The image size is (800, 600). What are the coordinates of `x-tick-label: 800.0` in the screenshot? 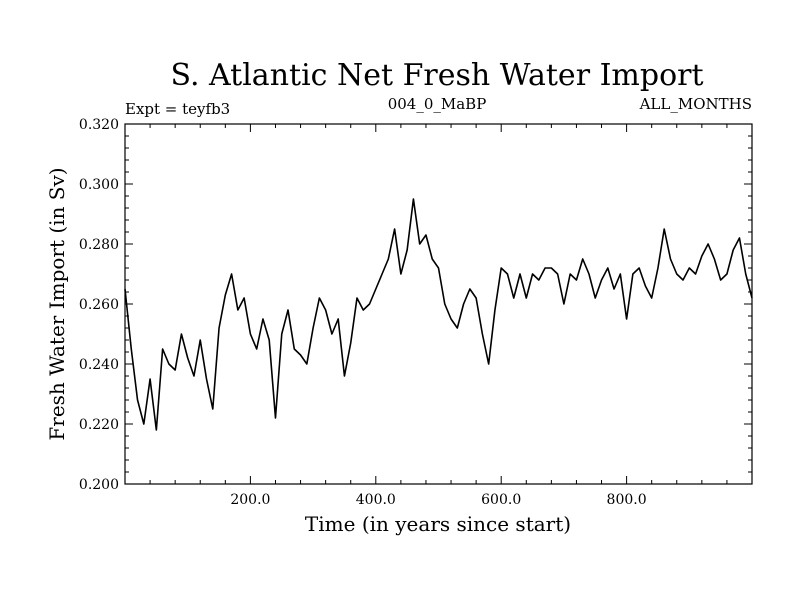 It's located at (627, 500).